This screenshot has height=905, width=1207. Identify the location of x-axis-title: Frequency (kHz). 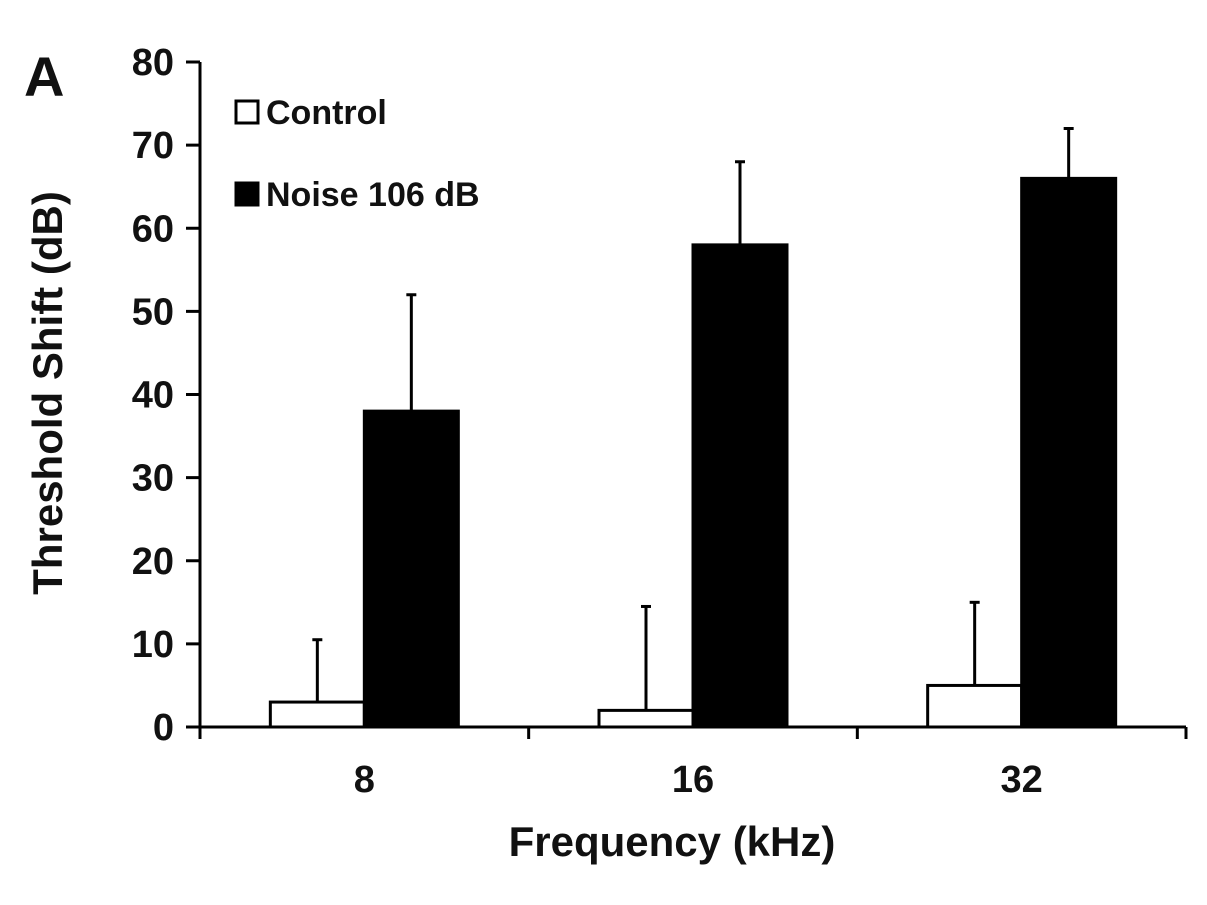
(672, 841).